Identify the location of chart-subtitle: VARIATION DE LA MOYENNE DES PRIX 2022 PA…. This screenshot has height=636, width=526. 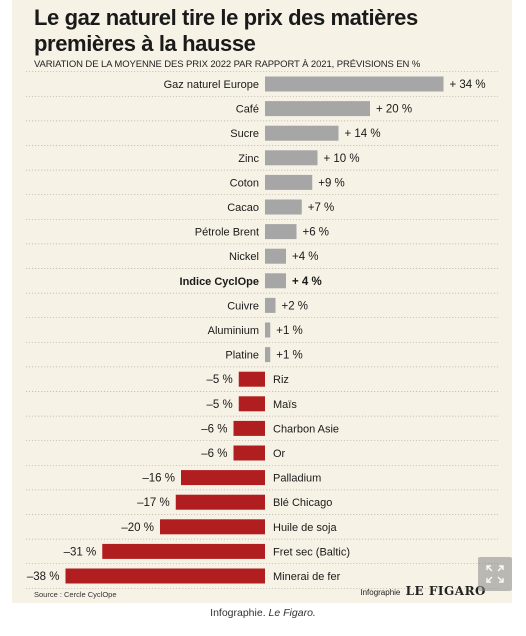
(227, 64).